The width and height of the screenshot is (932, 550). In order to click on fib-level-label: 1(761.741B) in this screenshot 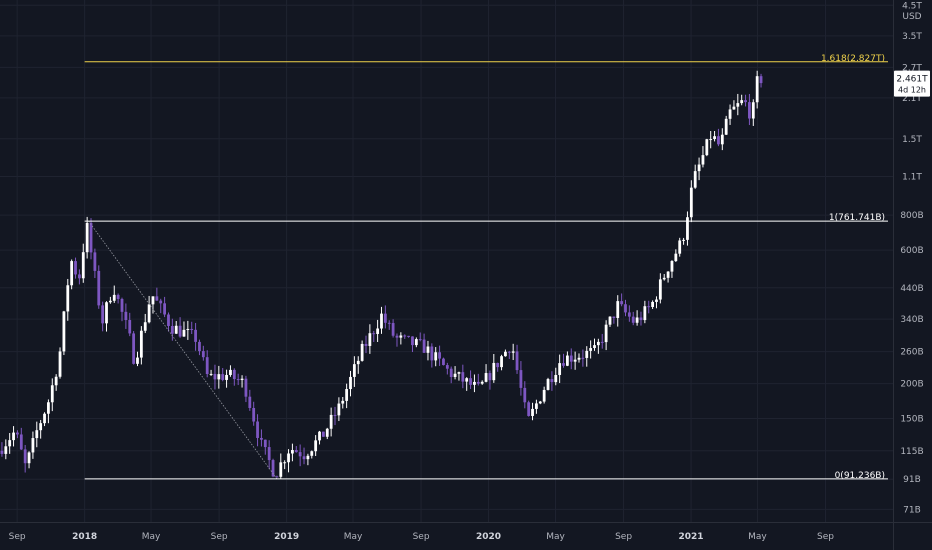, I will do `click(857, 218)`.